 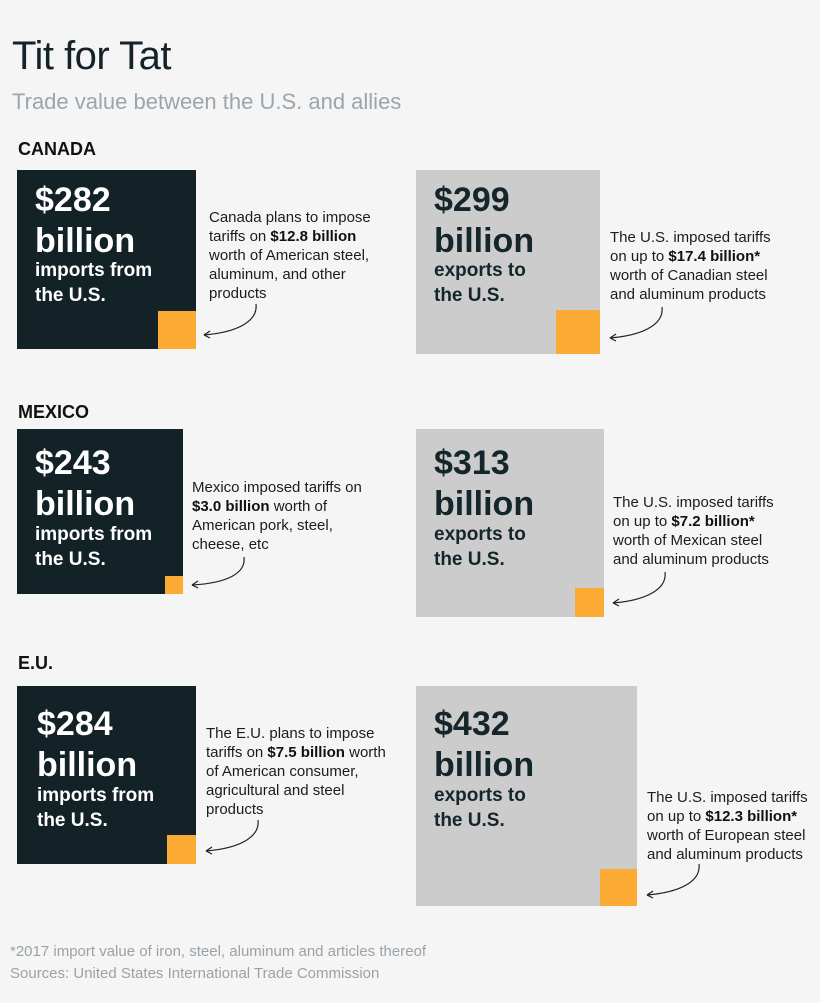 I want to click on mexico-imports-desc2: the U.S., so click(x=70, y=559).